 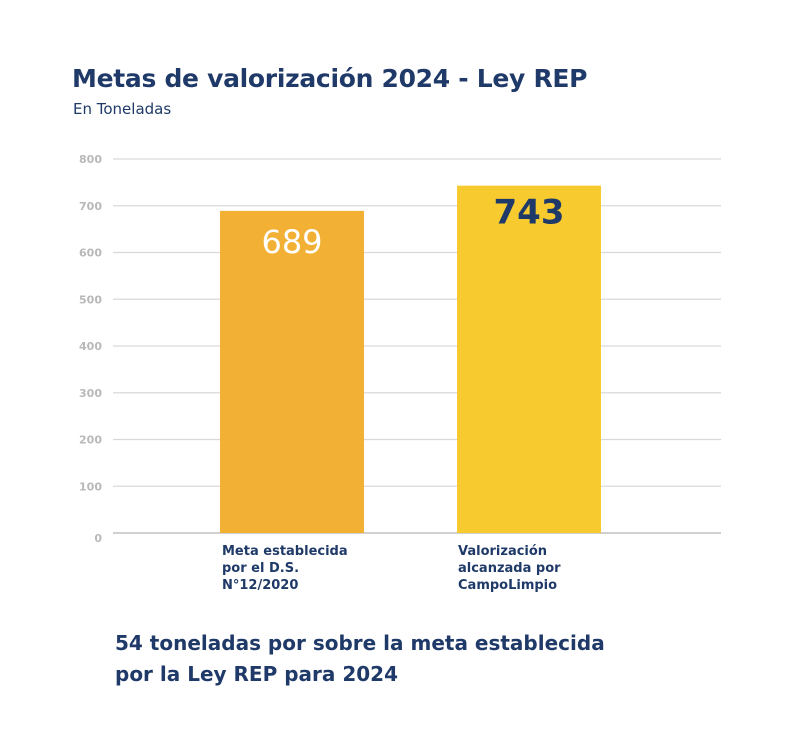 I want to click on y-axis-ticks: 0 100 200 300 400 500 600 700 800, so click(x=90, y=349).